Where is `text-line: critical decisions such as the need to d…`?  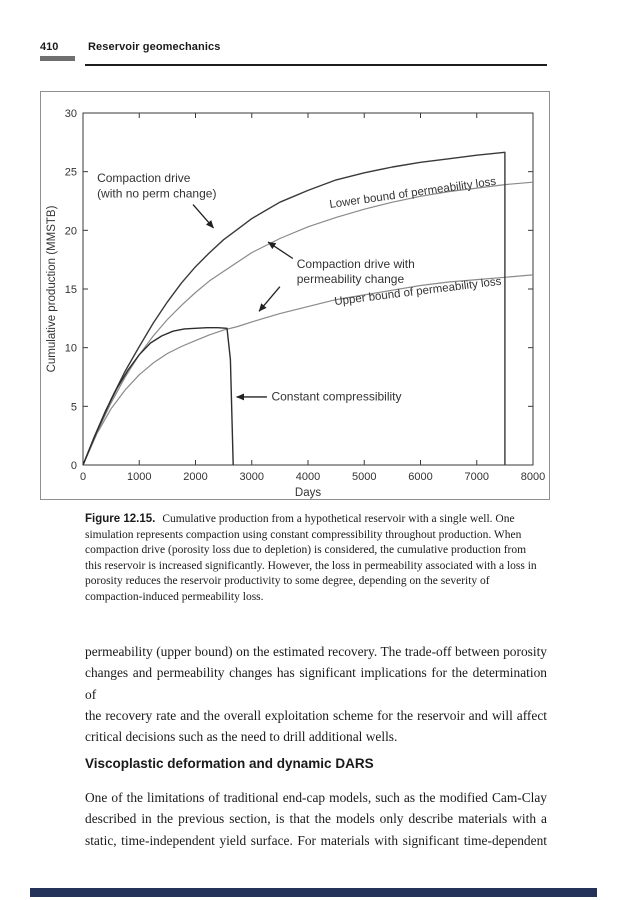 text-line: critical decisions such as the need to d… is located at coordinates (241, 737).